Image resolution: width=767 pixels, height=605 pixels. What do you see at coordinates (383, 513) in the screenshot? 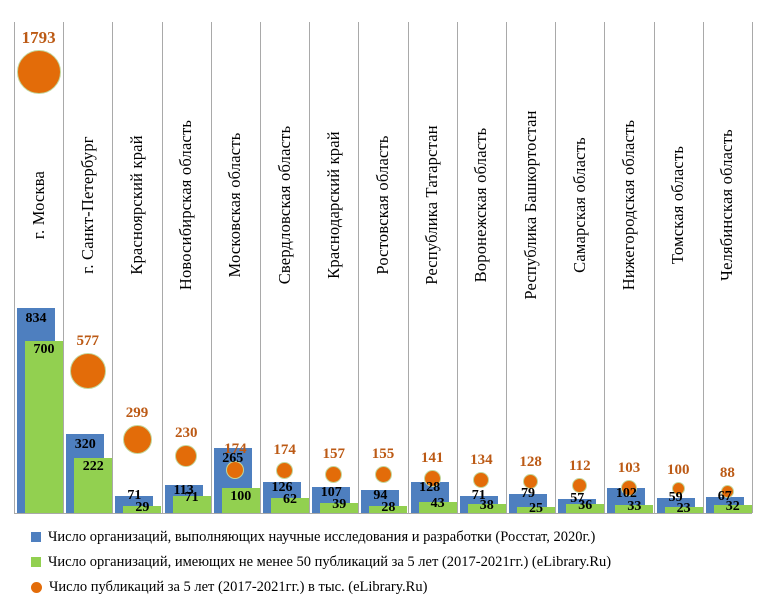
I see `category-axis-line` at bounding box center [383, 513].